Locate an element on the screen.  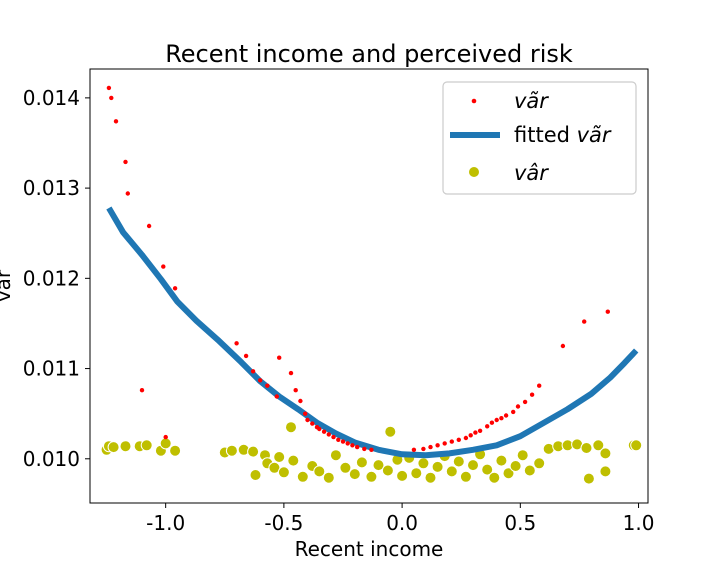
y-tick-label: 0.010 is located at coordinates (51, 459).